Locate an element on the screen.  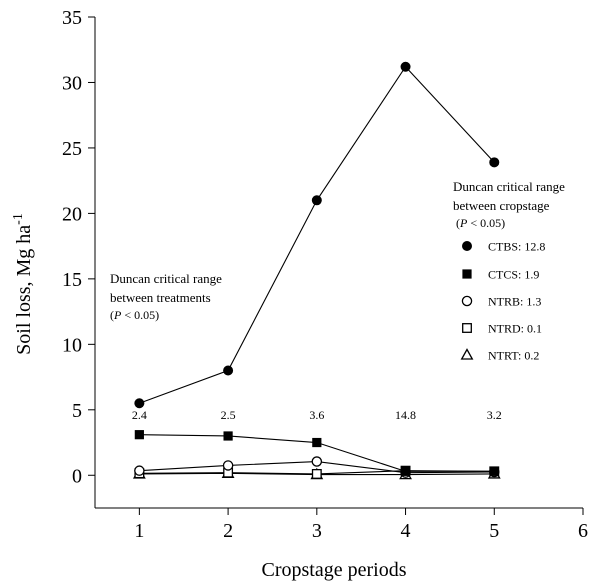
legend-marker-ctcs is located at coordinates (467, 274).